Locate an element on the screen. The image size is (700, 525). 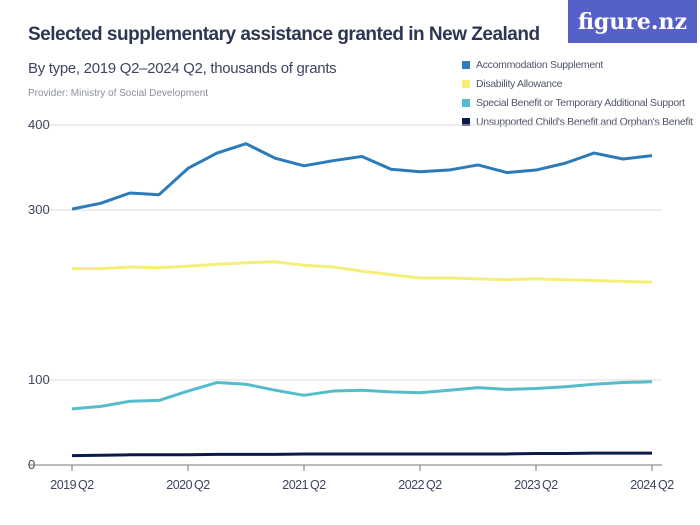
x-tick-label: 2020 Q2 is located at coordinates (188, 485).